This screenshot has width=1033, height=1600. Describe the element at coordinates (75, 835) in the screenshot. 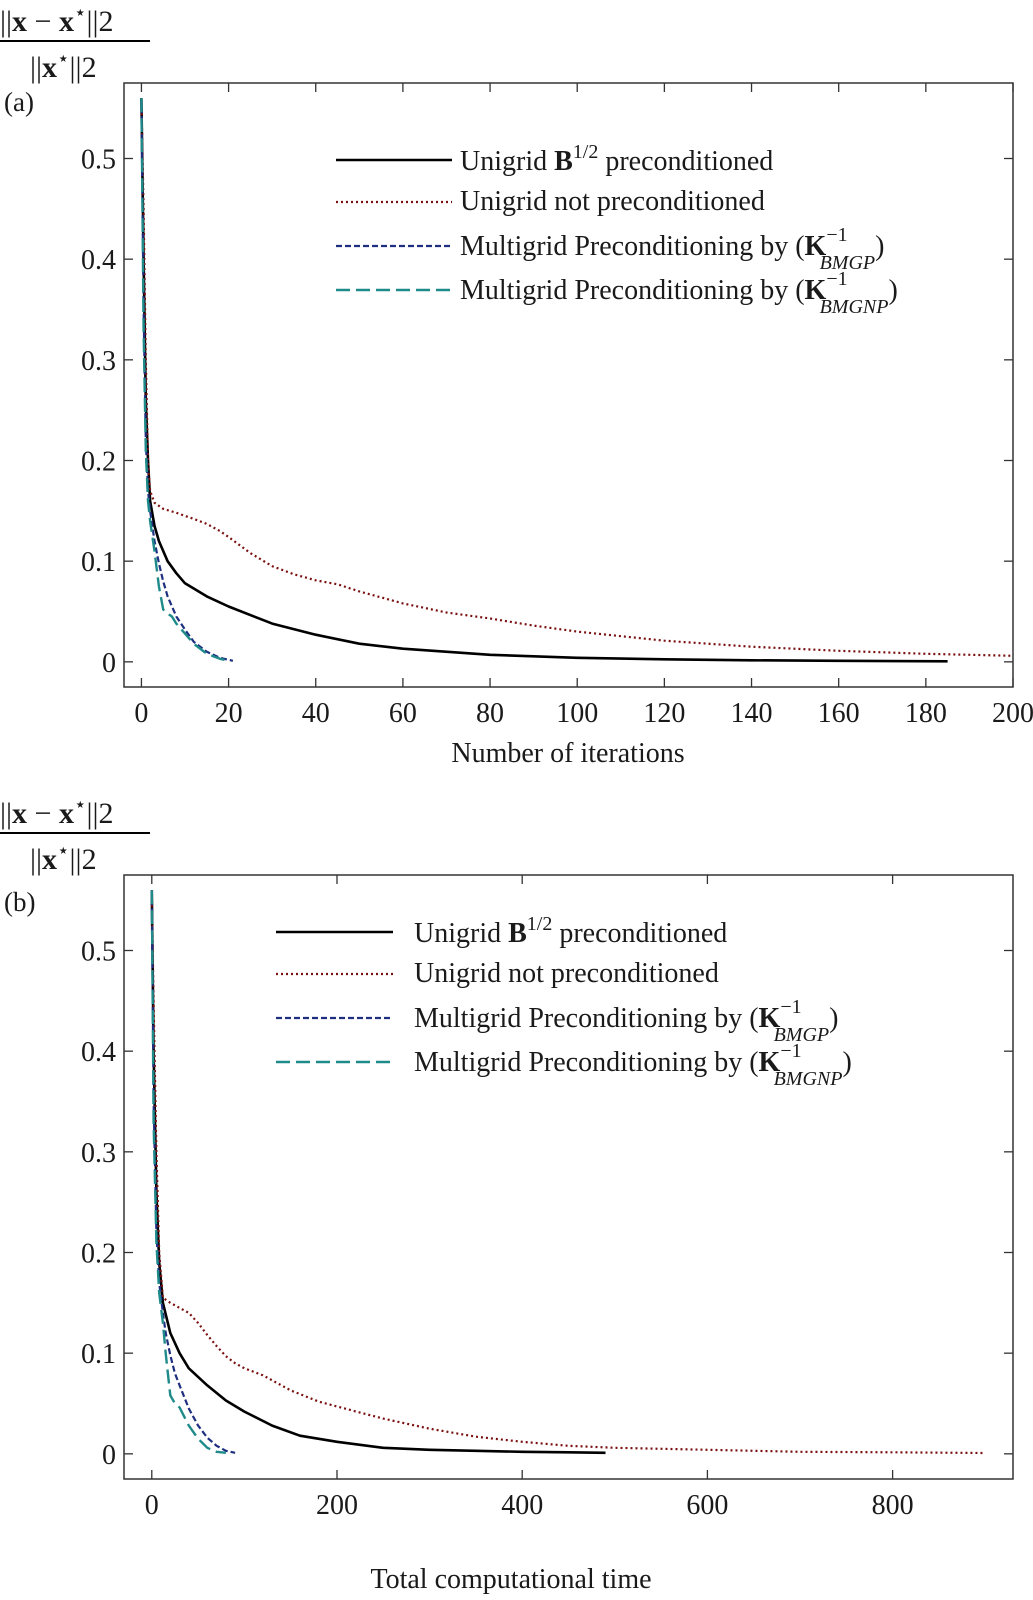

I see `y-axis-label-b: ||x − x⋆||2 ||x⋆||2` at that location.